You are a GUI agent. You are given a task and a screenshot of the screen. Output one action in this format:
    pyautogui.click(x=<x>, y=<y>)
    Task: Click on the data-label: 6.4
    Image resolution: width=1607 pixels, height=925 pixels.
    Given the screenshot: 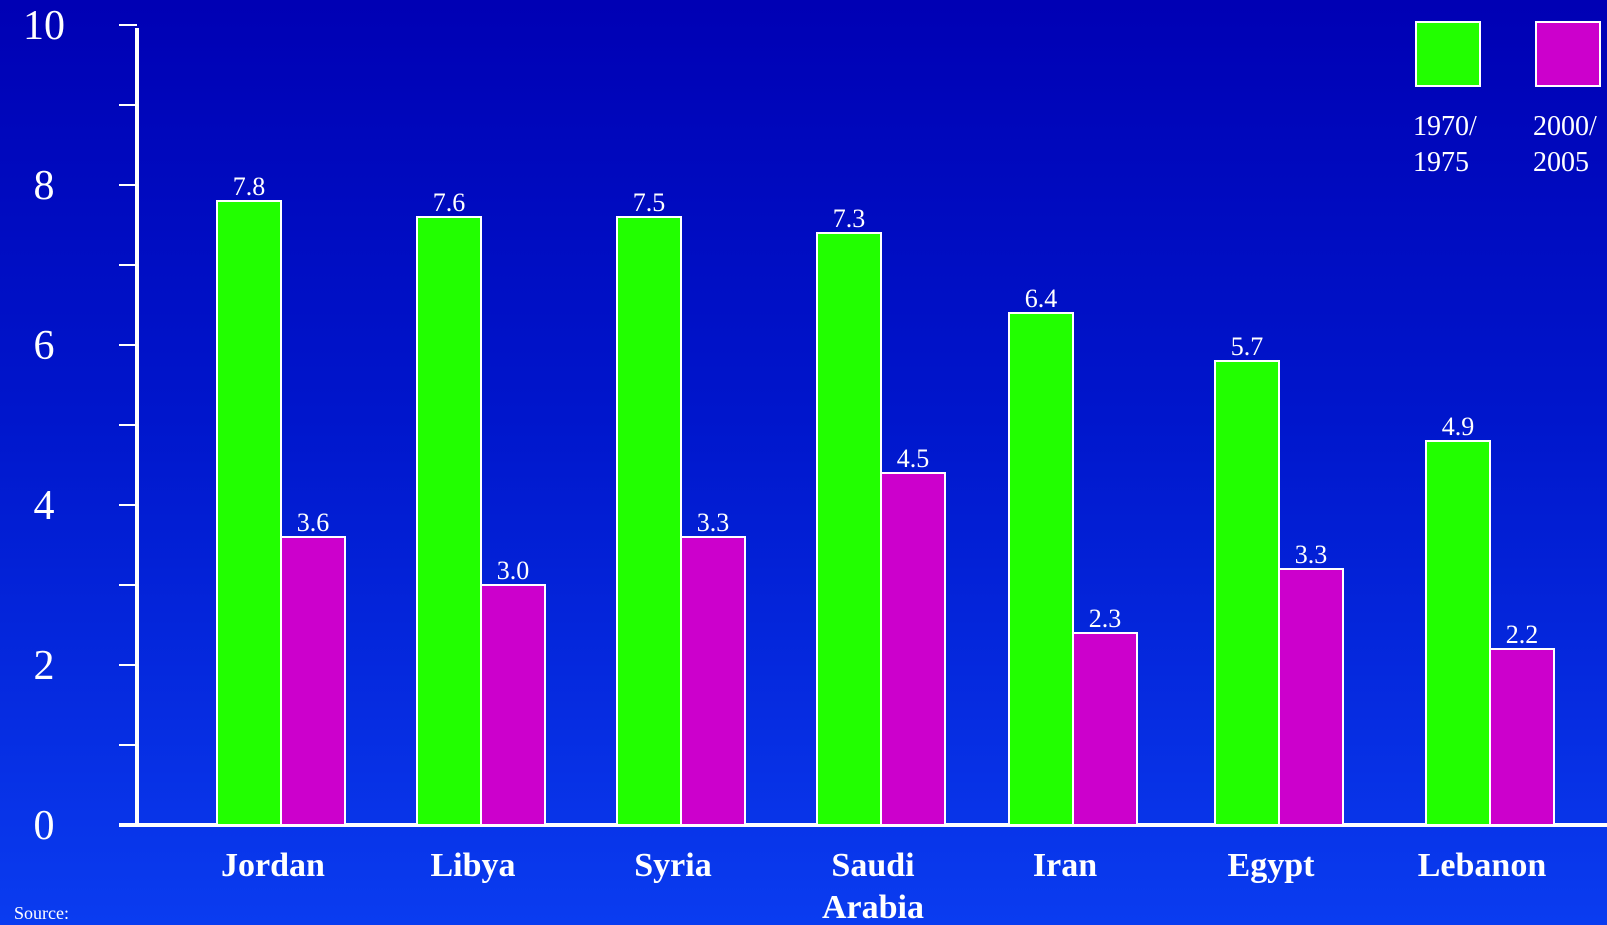 What is the action you would take?
    pyautogui.click(x=1041, y=298)
    